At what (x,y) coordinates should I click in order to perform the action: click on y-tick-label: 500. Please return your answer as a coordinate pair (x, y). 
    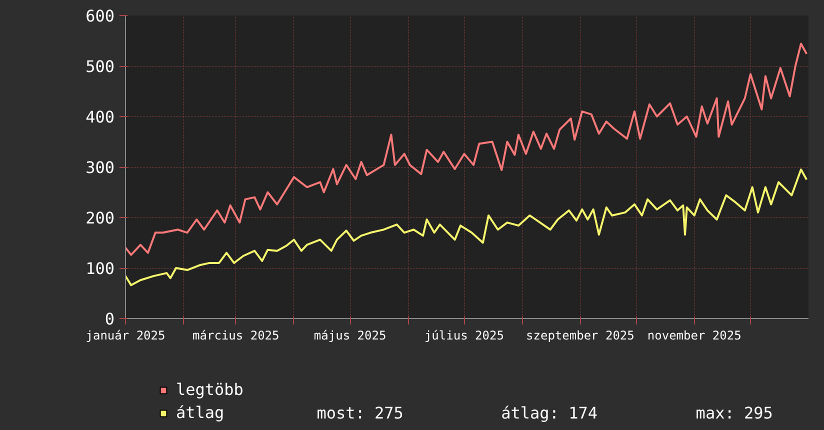
    Looking at the image, I should click on (100, 66).